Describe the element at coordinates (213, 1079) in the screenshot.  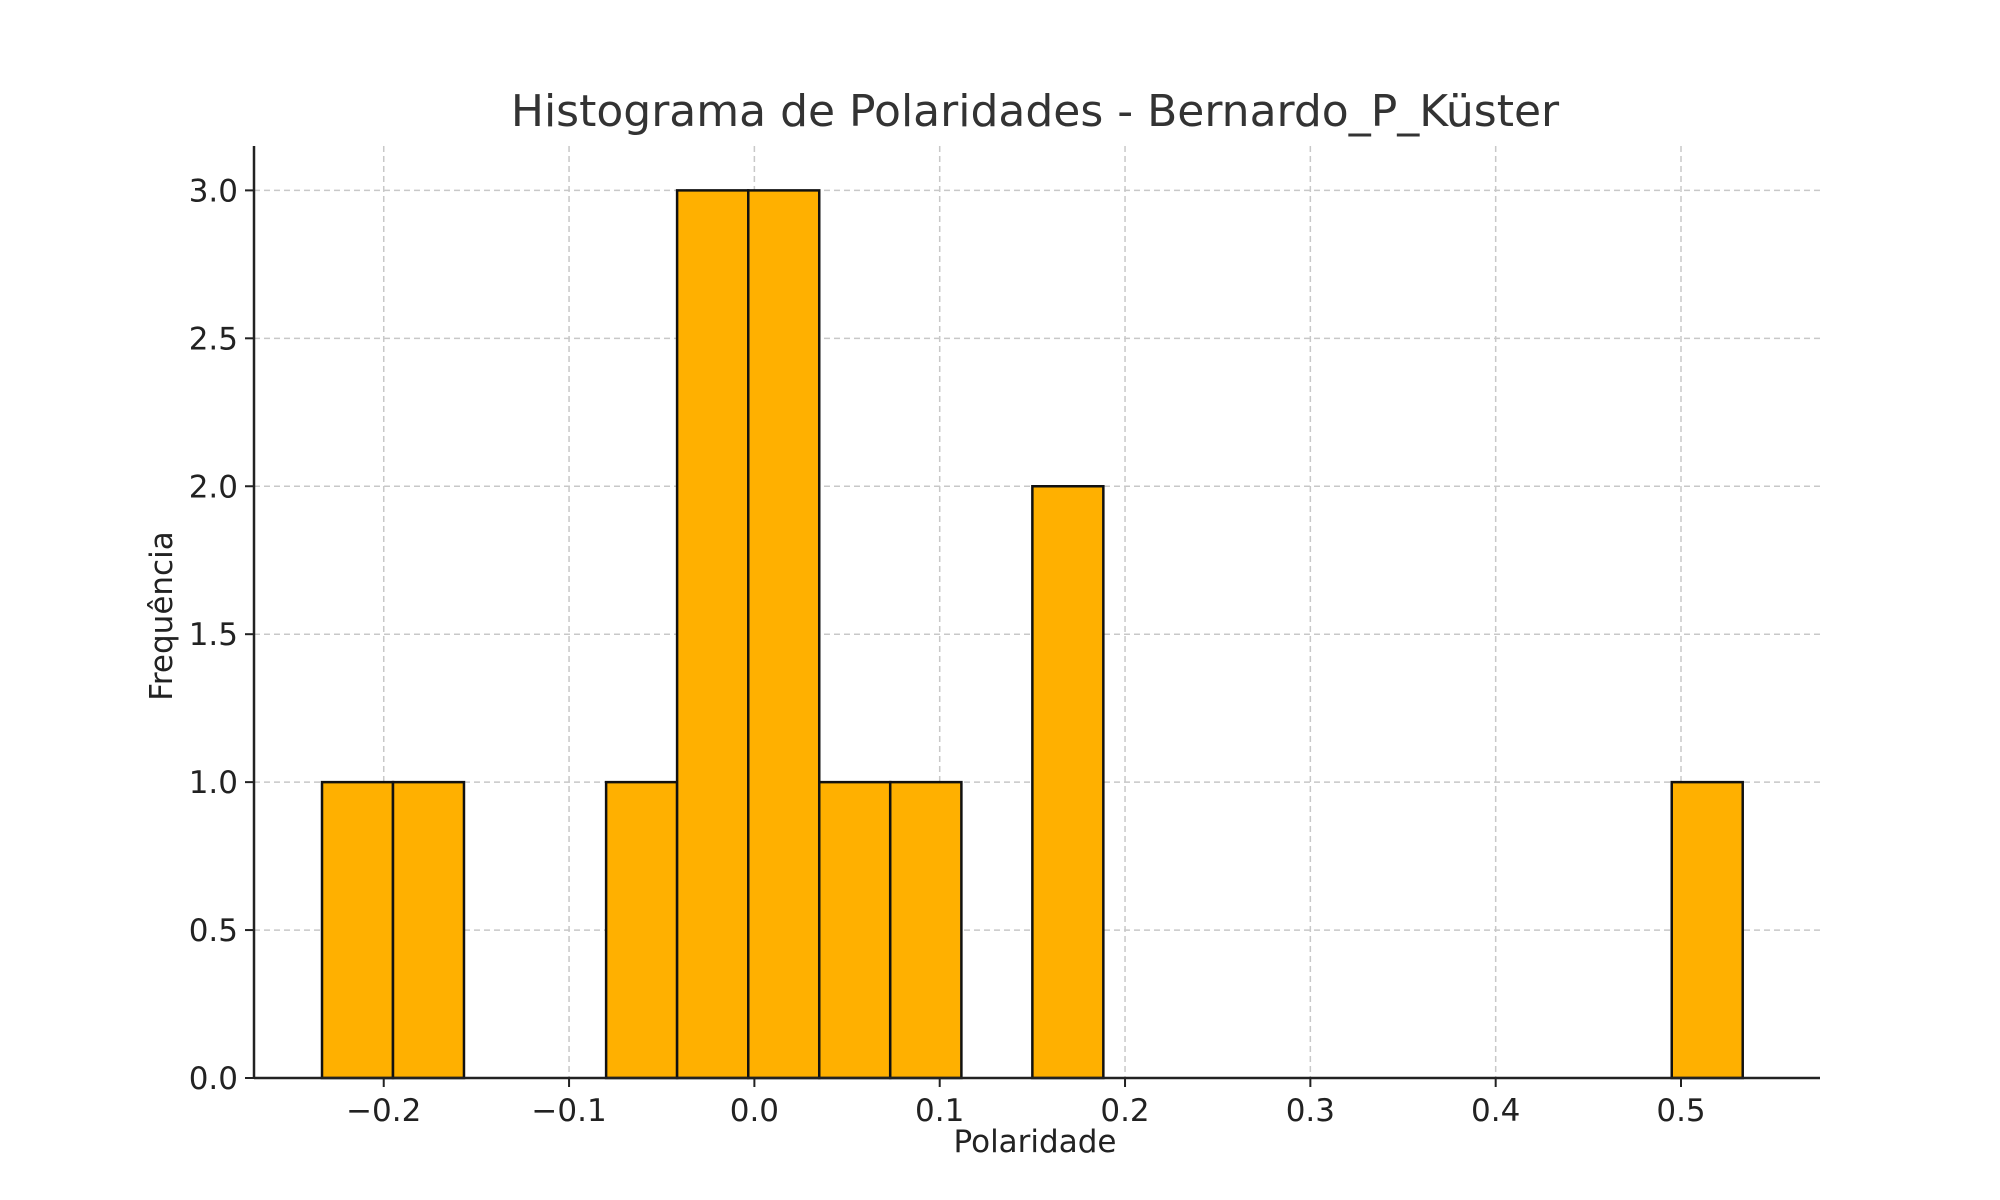
I see `y-tick-label: 0.0` at that location.